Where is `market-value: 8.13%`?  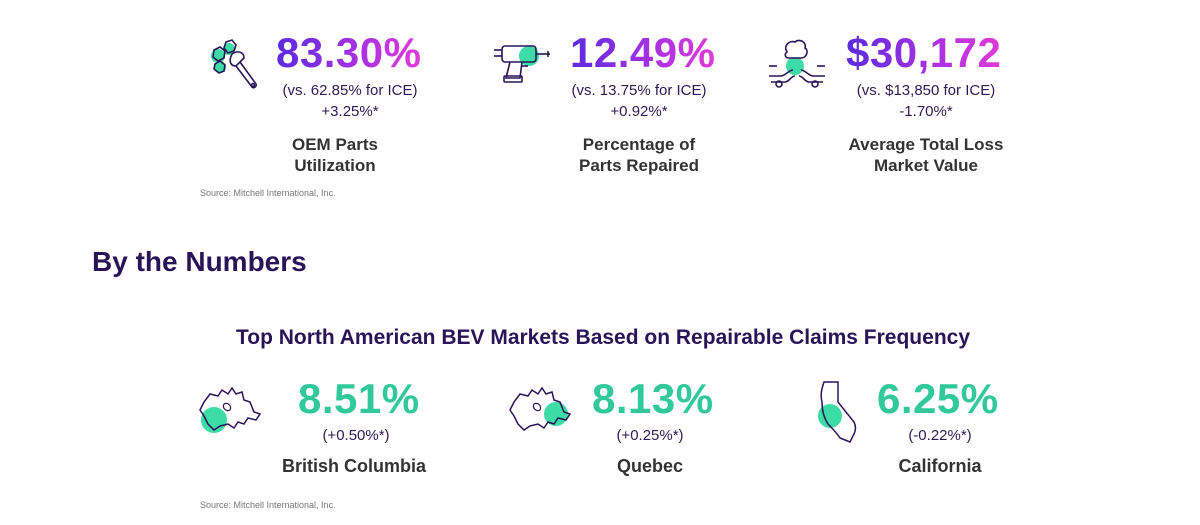
market-value: 8.13% is located at coordinates (653, 398).